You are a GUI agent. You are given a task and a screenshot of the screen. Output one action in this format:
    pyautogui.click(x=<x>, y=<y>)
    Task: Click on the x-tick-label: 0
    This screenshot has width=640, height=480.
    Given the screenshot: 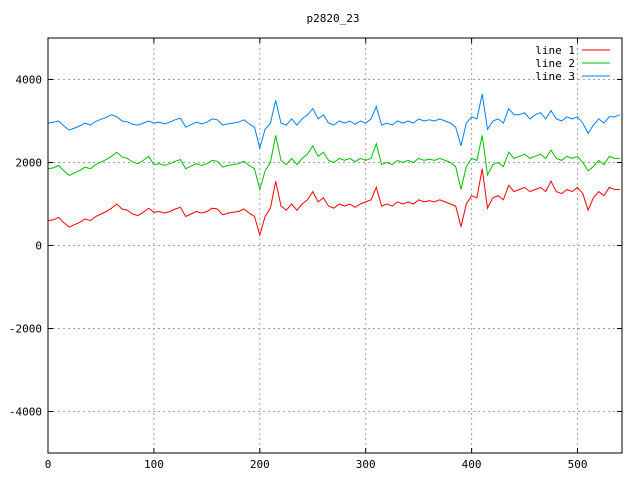 What is the action you would take?
    pyautogui.click(x=48, y=464)
    